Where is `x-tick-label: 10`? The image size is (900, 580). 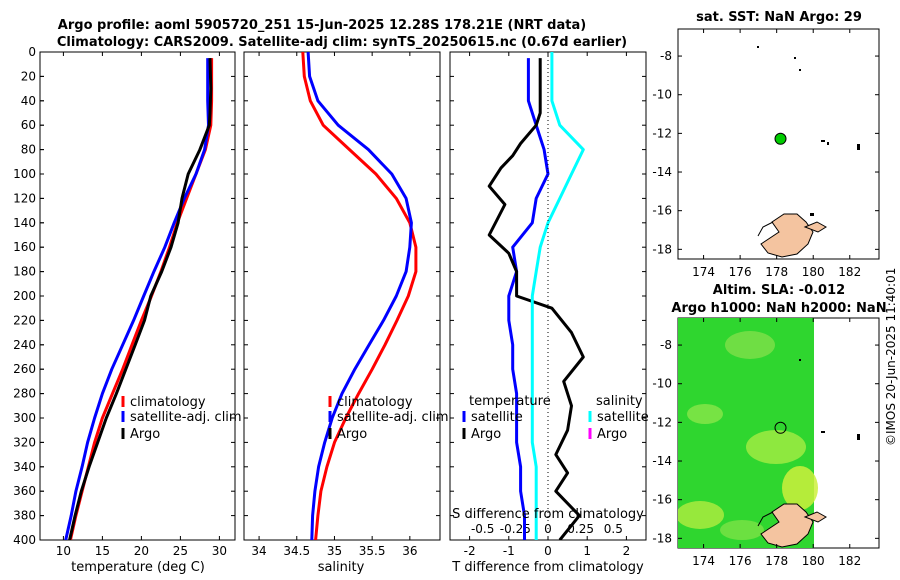
x-tick-label: 10 is located at coordinates (63, 551).